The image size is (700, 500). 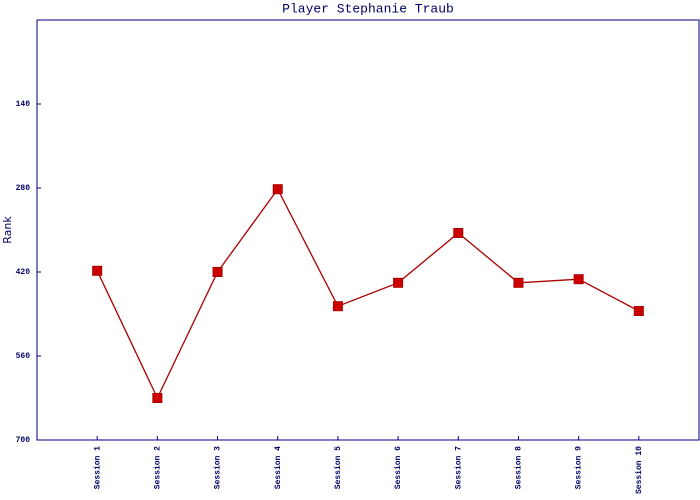 I want to click on y-axis-label: Rank, so click(x=7, y=230).